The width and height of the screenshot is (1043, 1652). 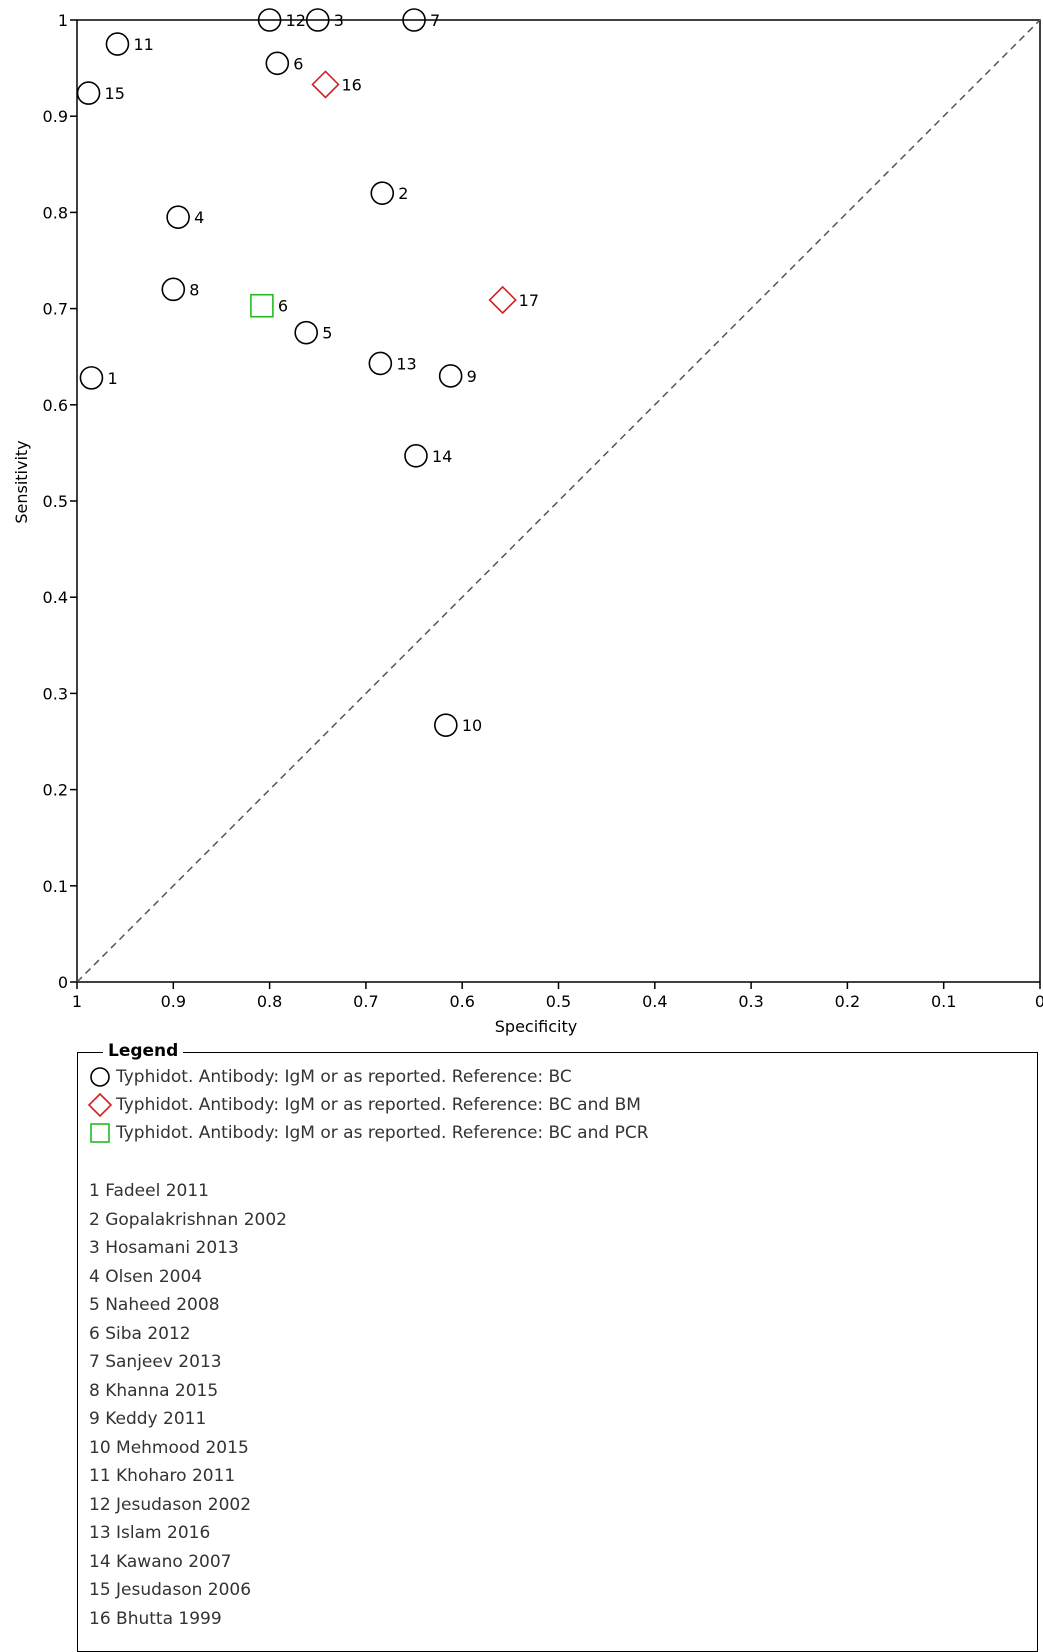 What do you see at coordinates (847, 1001) in the screenshot?
I see `x-tick-label: 0.2` at bounding box center [847, 1001].